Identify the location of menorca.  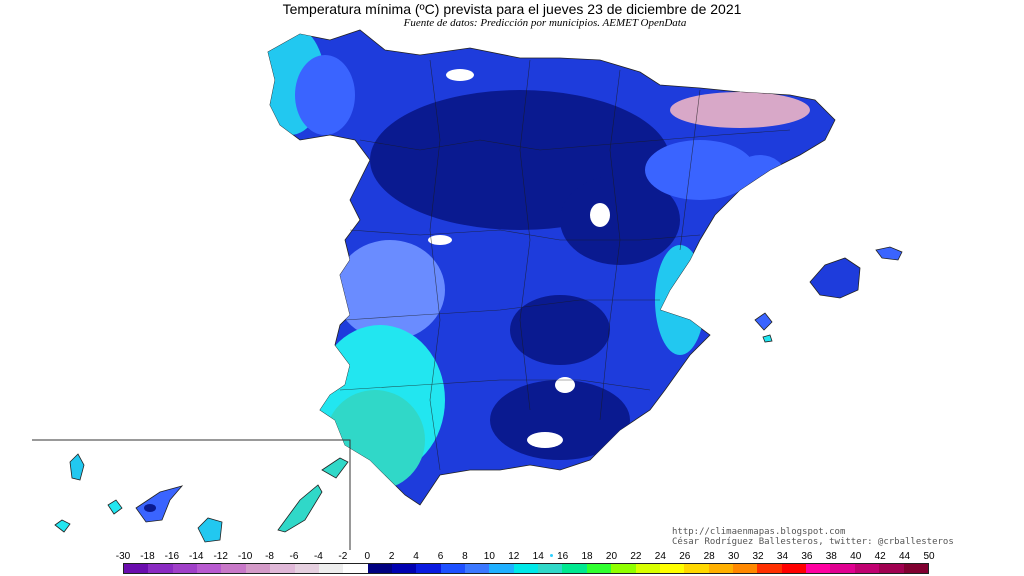
(889, 253).